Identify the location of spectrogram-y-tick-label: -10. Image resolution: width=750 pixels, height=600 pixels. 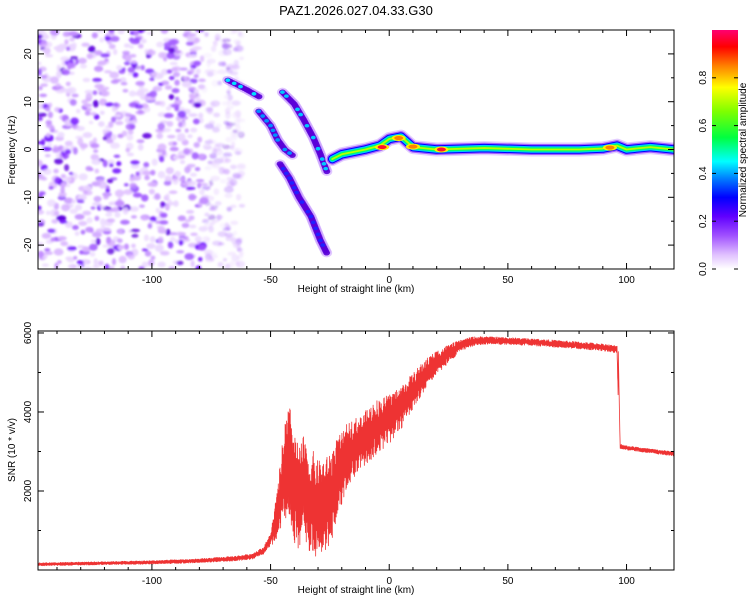
(28, 197).